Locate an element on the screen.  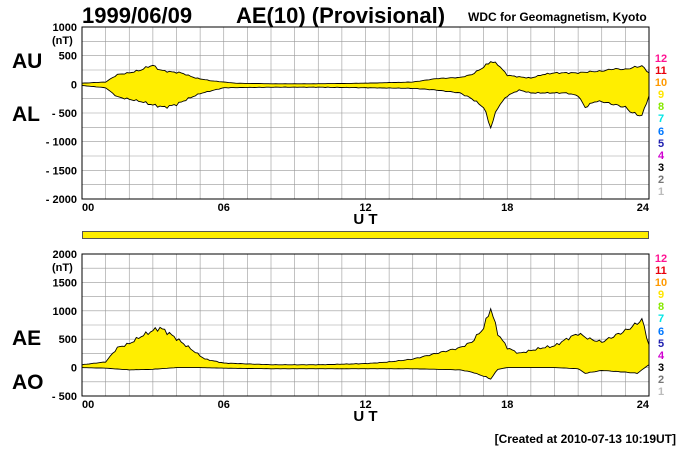
series-line-ao is located at coordinates (365, 372).